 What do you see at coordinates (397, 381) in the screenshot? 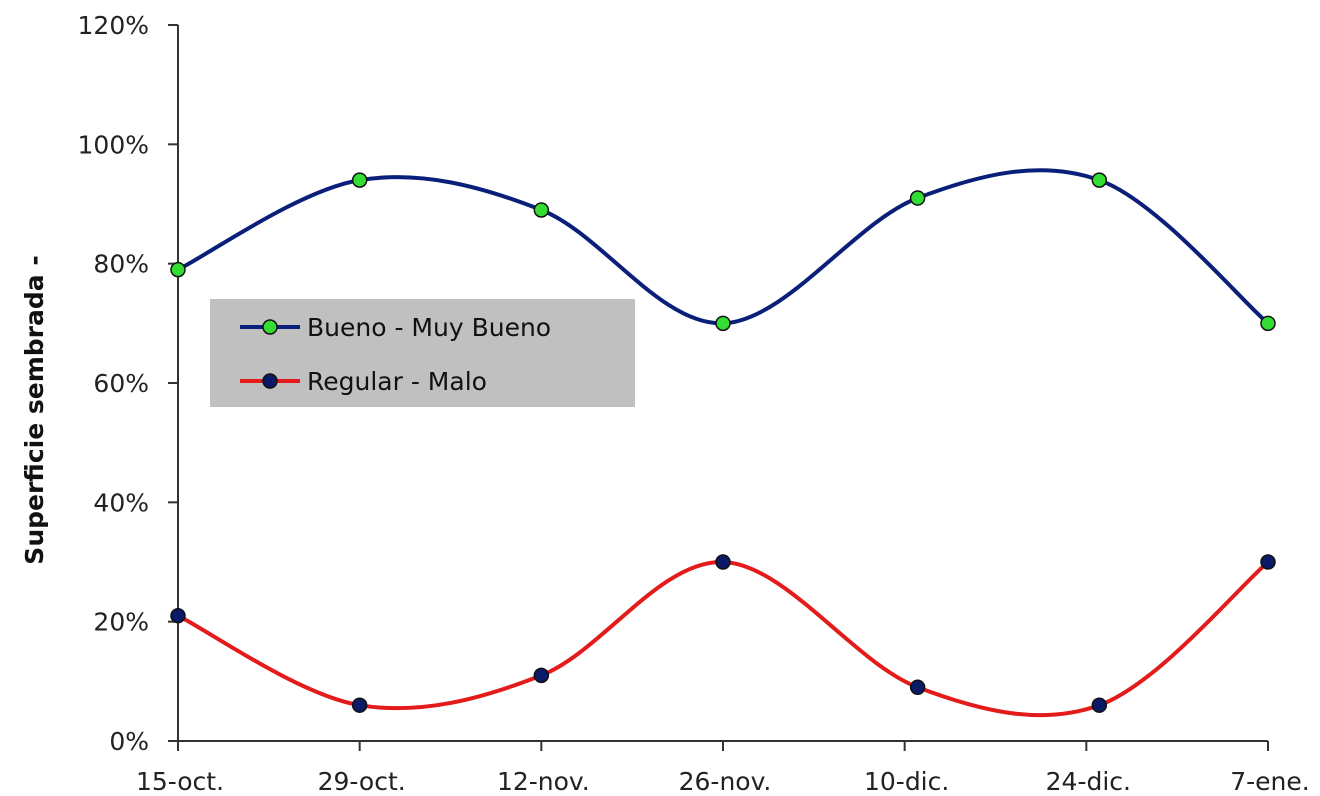
I see `legend-label-1: Regular - Malo` at bounding box center [397, 381].